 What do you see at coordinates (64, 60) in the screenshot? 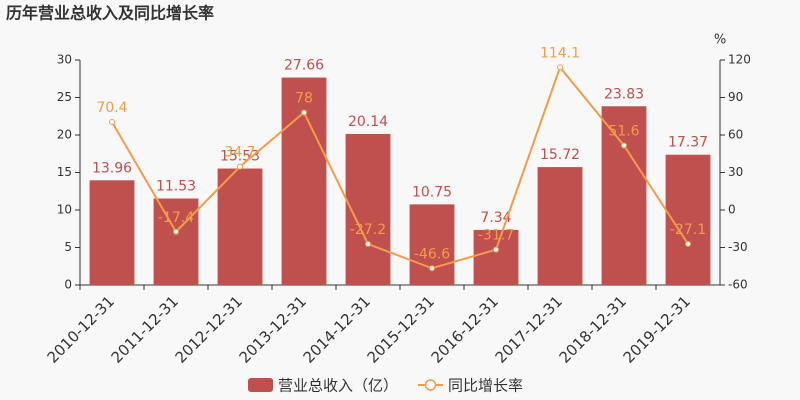
I see `y-tick-label: 30` at bounding box center [64, 60].